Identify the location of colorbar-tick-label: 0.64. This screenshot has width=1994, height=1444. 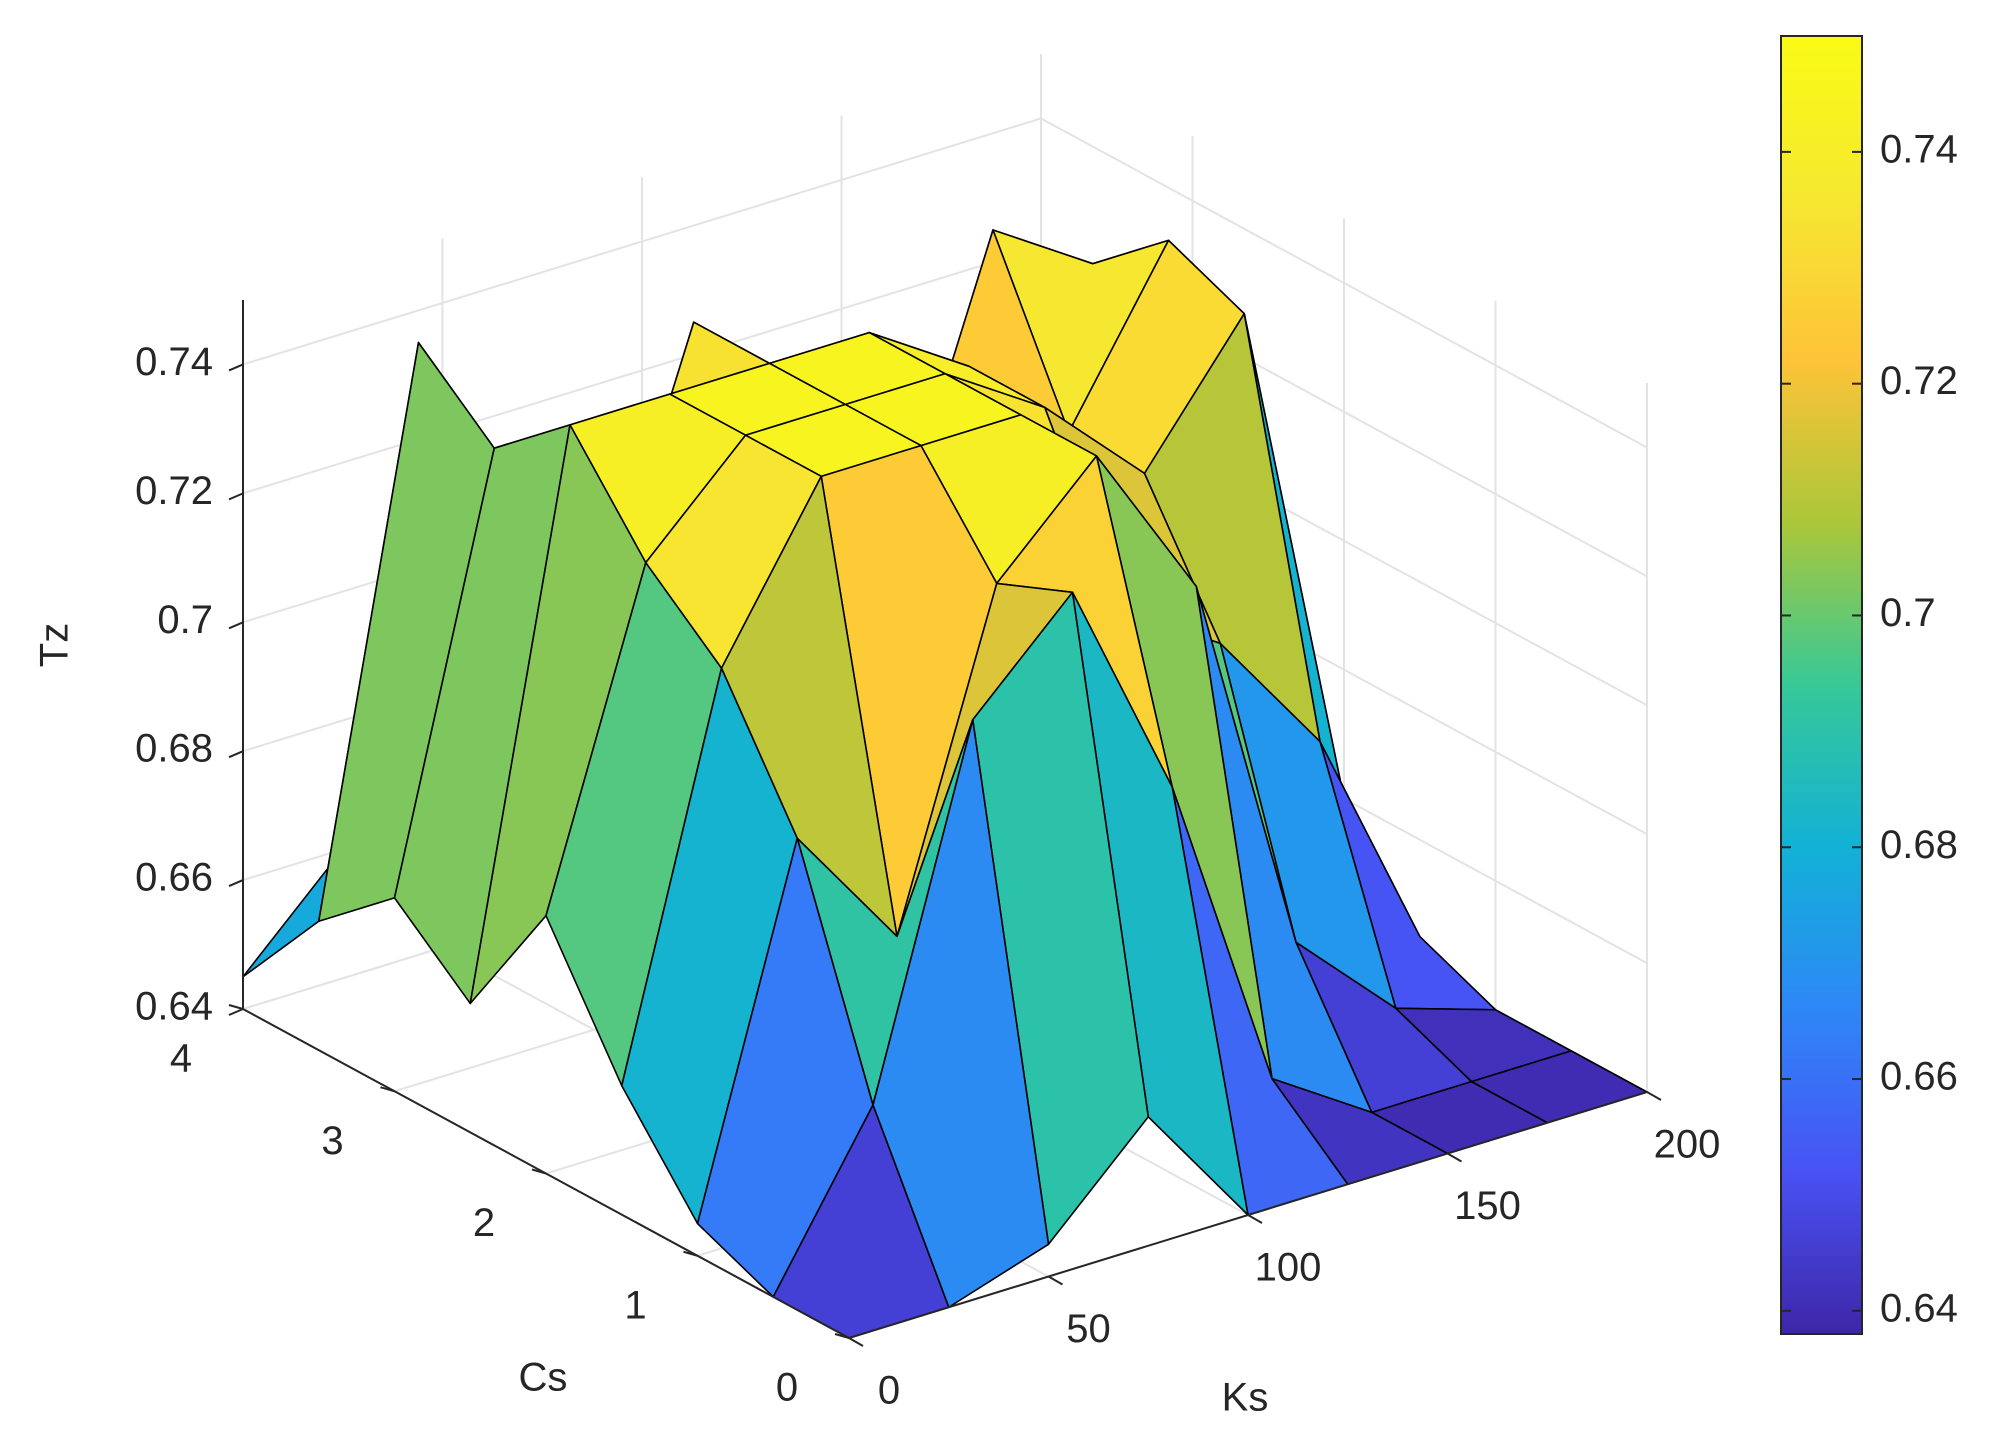
(1919, 1308).